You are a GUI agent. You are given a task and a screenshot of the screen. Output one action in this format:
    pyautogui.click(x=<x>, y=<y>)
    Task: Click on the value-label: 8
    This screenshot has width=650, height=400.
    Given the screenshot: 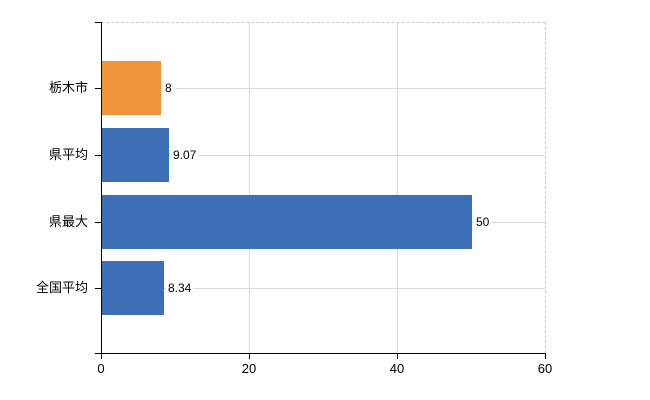 What is the action you would take?
    pyautogui.click(x=168, y=88)
    